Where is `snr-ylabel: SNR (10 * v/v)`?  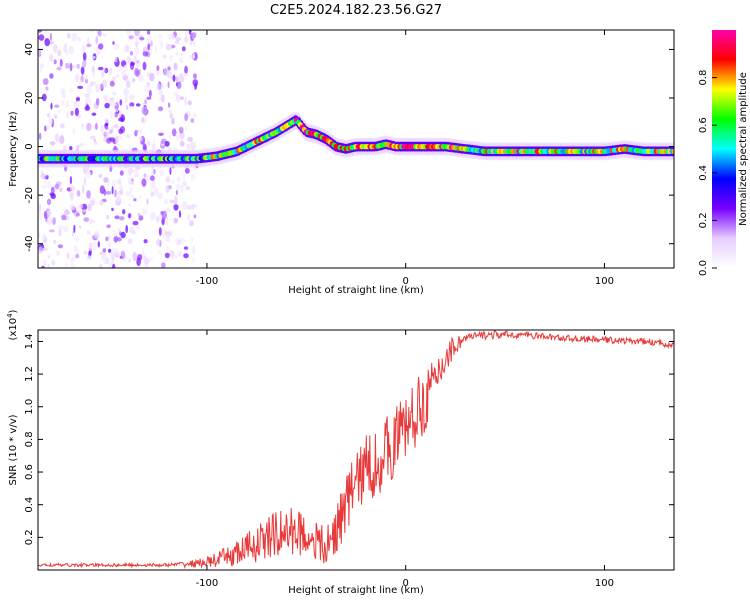 snr-ylabel: SNR (10 * v/v) is located at coordinates (13, 449).